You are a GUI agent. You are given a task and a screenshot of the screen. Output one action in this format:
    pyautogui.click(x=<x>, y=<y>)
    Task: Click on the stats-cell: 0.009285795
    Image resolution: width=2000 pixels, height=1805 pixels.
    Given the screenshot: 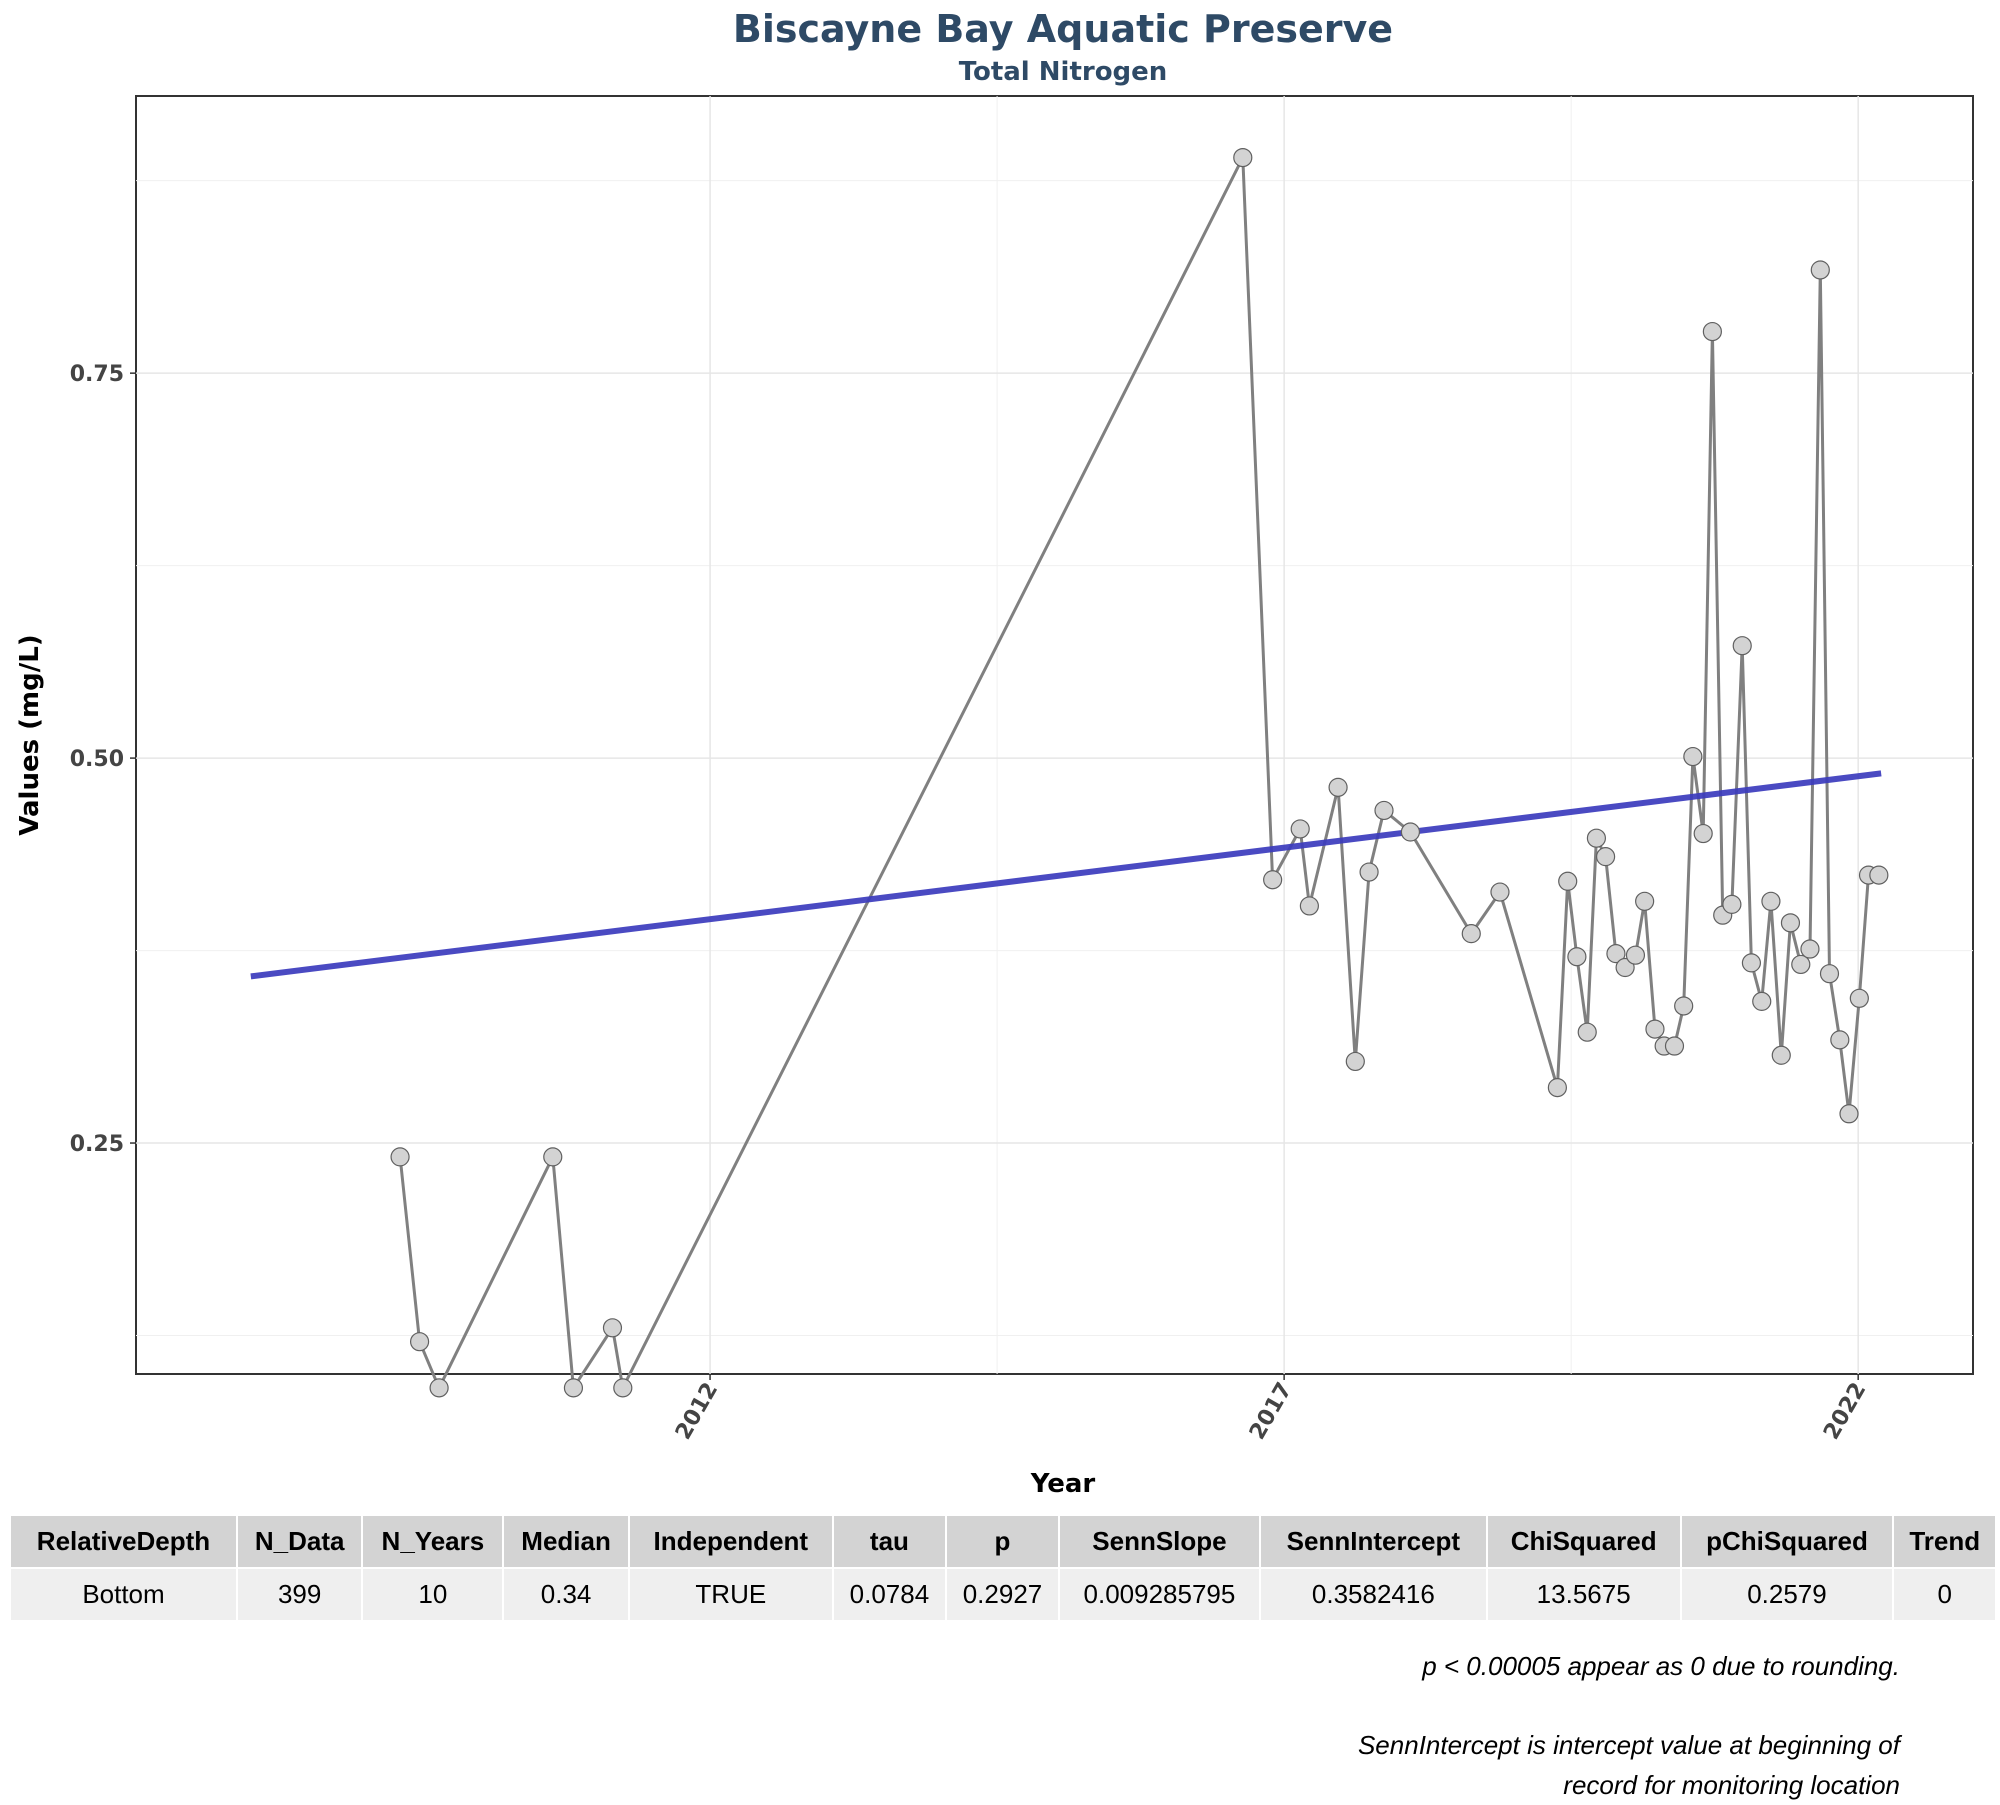 What is the action you would take?
    pyautogui.click(x=1159, y=1593)
    